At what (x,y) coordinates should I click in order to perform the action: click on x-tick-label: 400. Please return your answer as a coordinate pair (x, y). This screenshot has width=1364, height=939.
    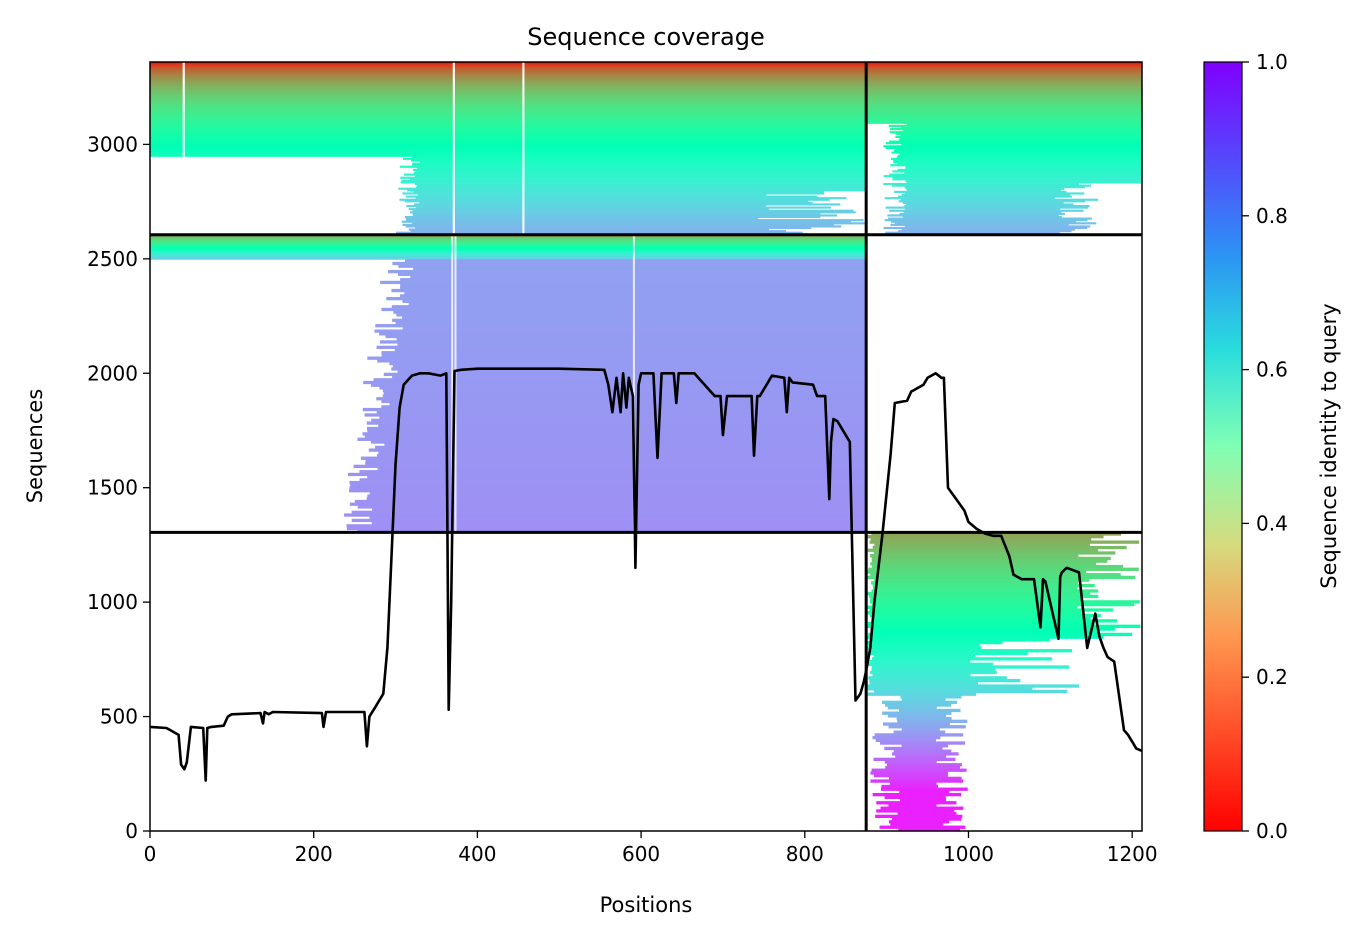
    Looking at the image, I should click on (477, 854).